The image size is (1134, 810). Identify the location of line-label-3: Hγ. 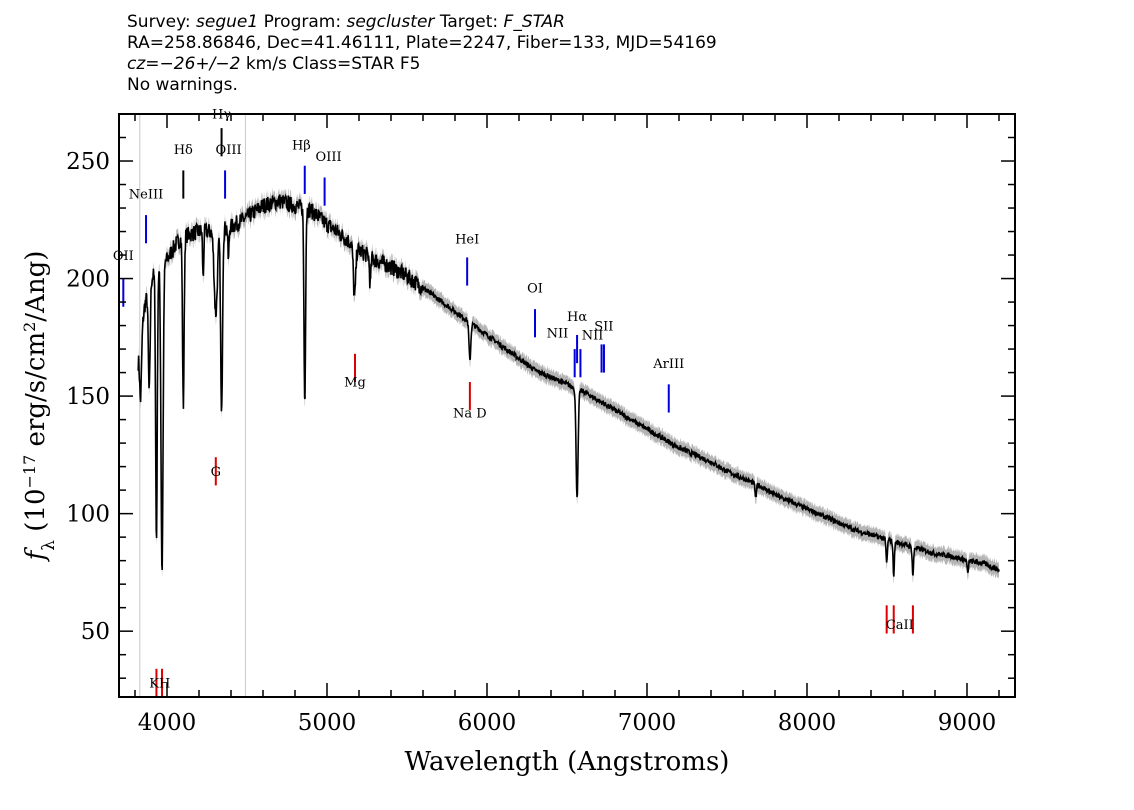
(221, 115).